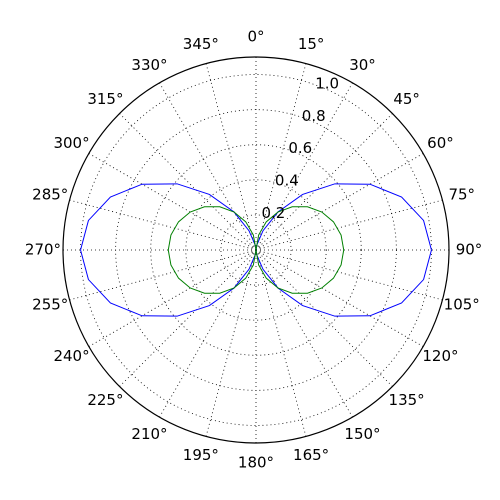 This screenshot has width=500, height=500. Describe the element at coordinates (462, 305) in the screenshot. I see `theta-tick-label: 105°` at that location.